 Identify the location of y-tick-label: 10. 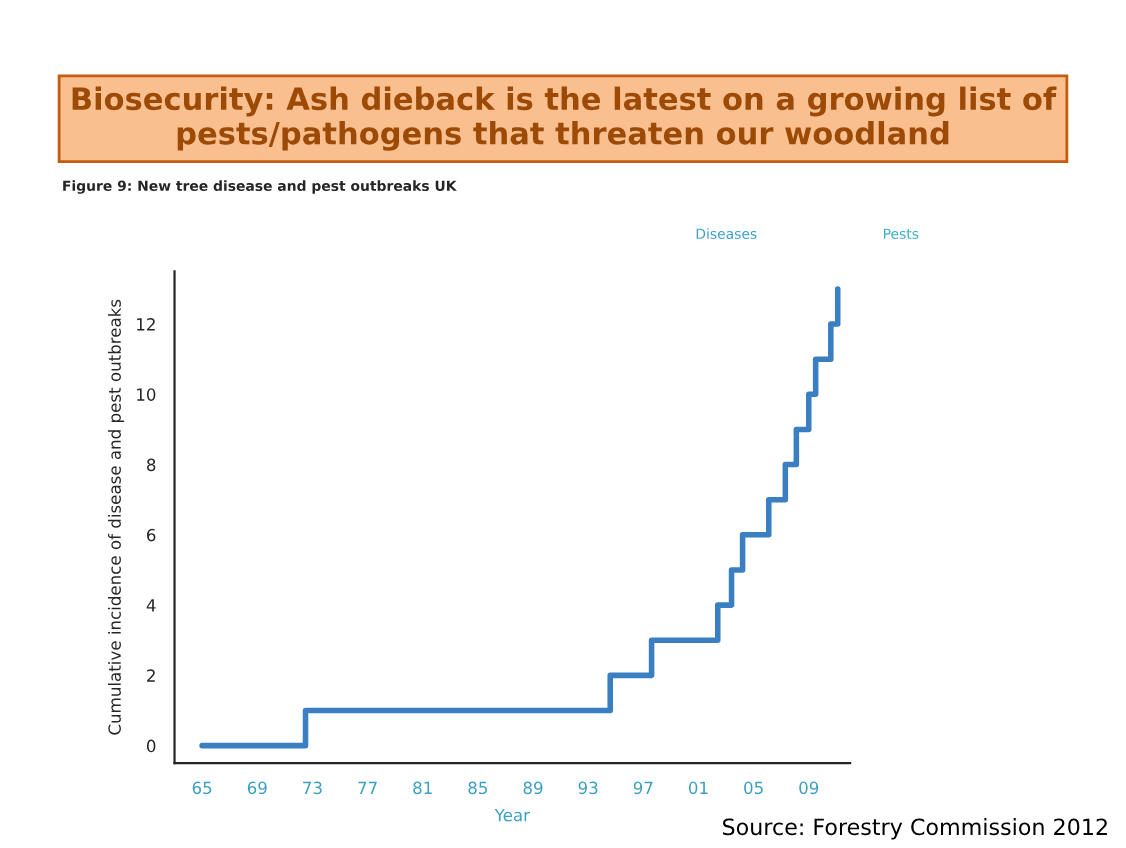
(146, 394).